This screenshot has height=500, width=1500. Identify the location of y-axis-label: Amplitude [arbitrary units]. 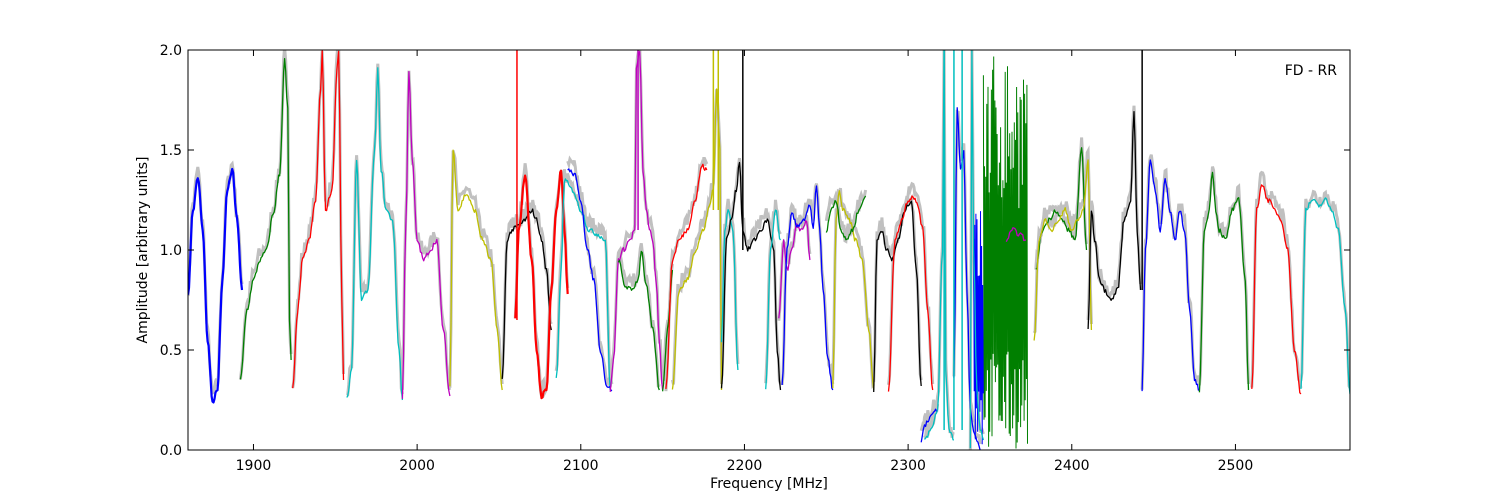
(143, 250).